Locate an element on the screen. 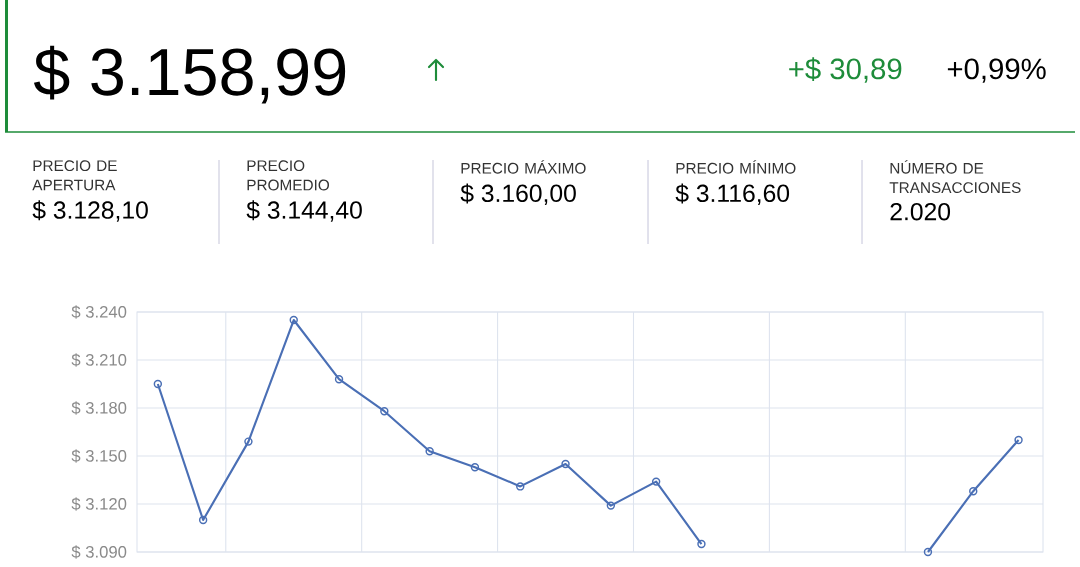 This screenshot has width=1080, height=567. text: PRECIO DE APERTURA is located at coordinates (74, 175).